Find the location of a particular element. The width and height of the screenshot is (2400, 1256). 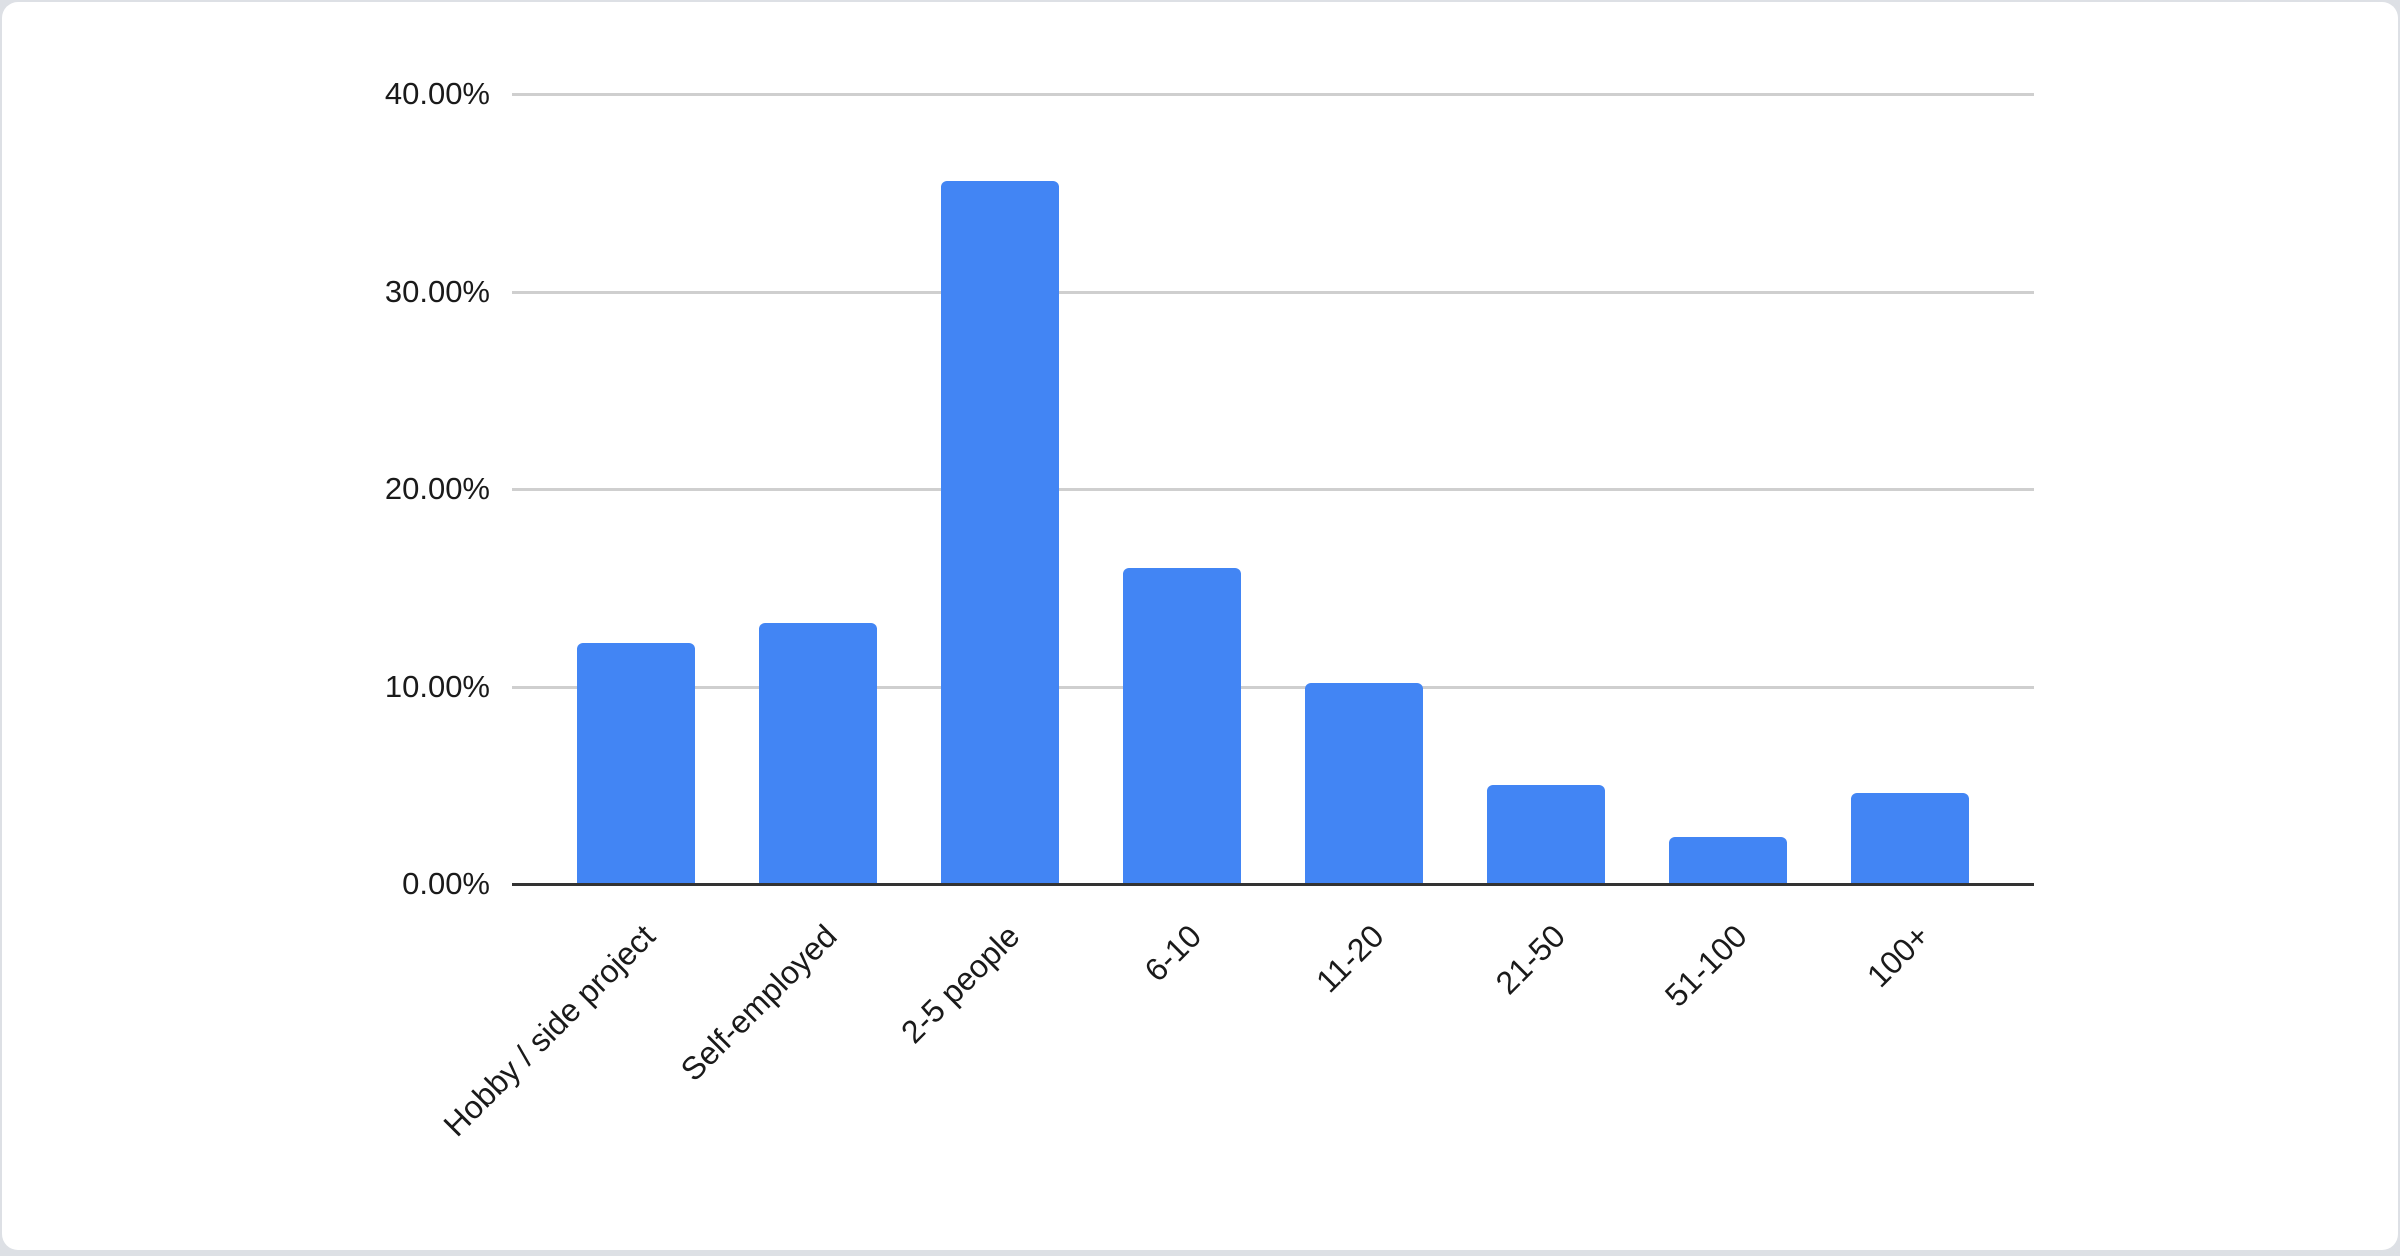

x-tick-label: 2-5 people is located at coordinates (960, 984).